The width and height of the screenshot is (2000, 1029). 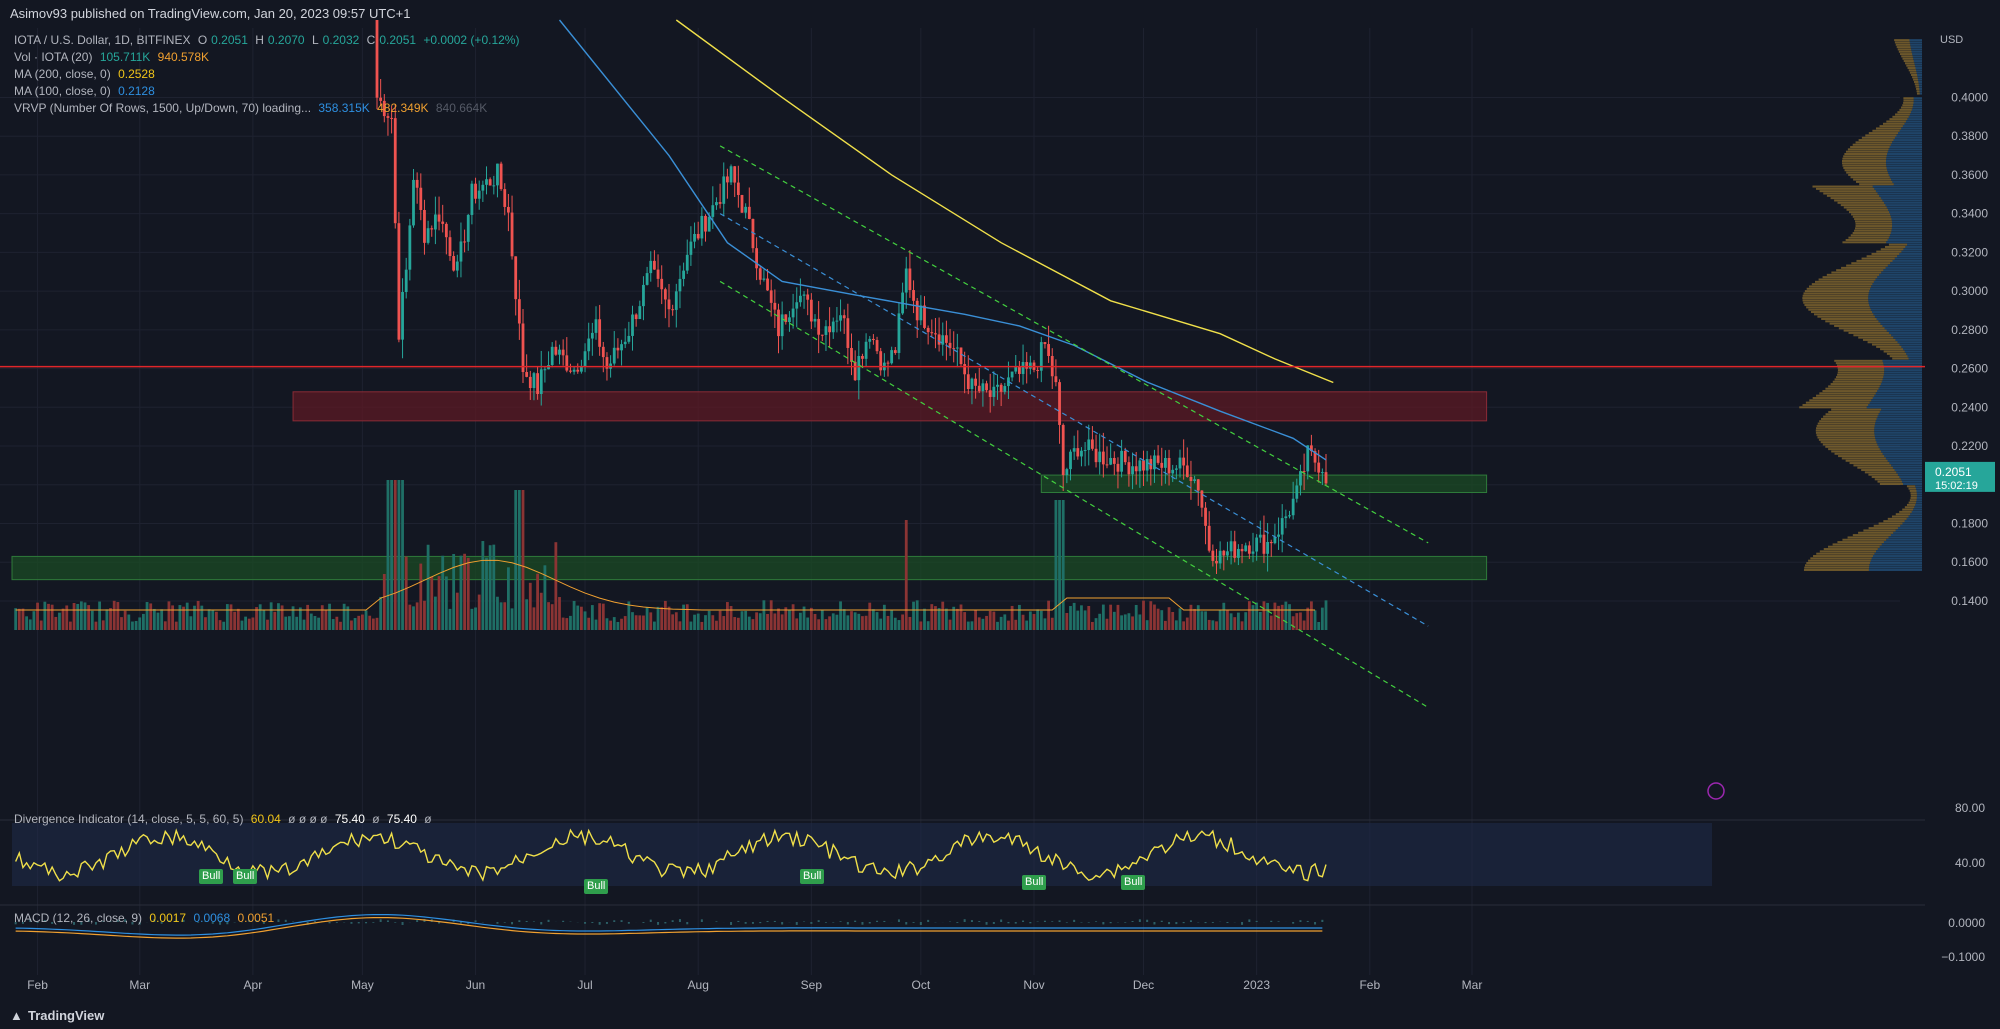 I want to click on tradingview-logo-icon: ▲, so click(x=16, y=1015).